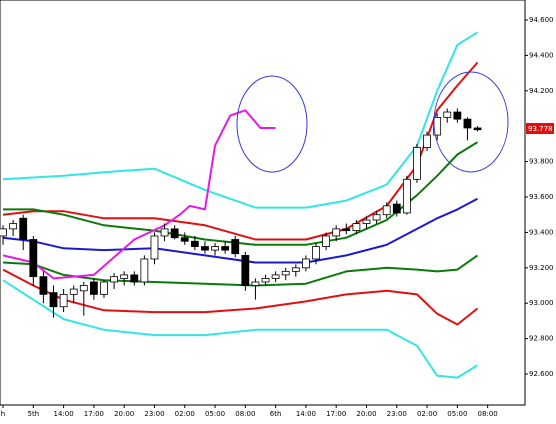 The image size is (556, 424). What do you see at coordinates (3, 414) in the screenshot?
I see `x-tick-label: h` at bounding box center [3, 414].